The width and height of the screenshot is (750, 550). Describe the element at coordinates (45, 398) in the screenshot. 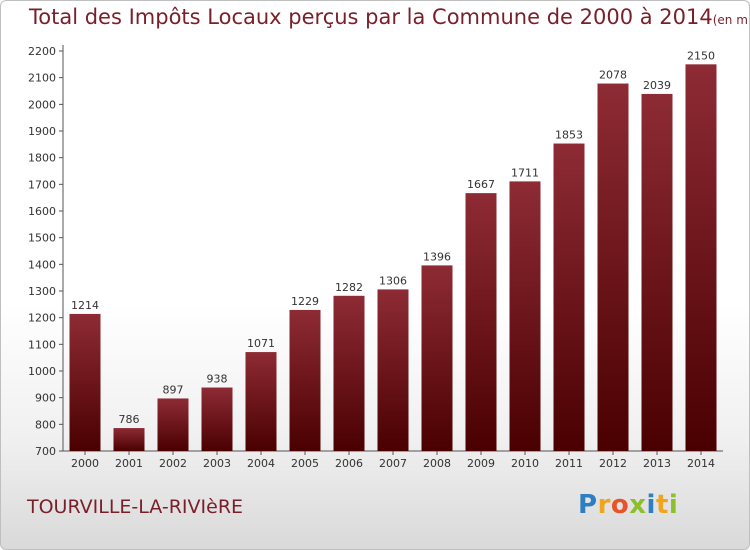

I see `y-tick-label: 900` at that location.